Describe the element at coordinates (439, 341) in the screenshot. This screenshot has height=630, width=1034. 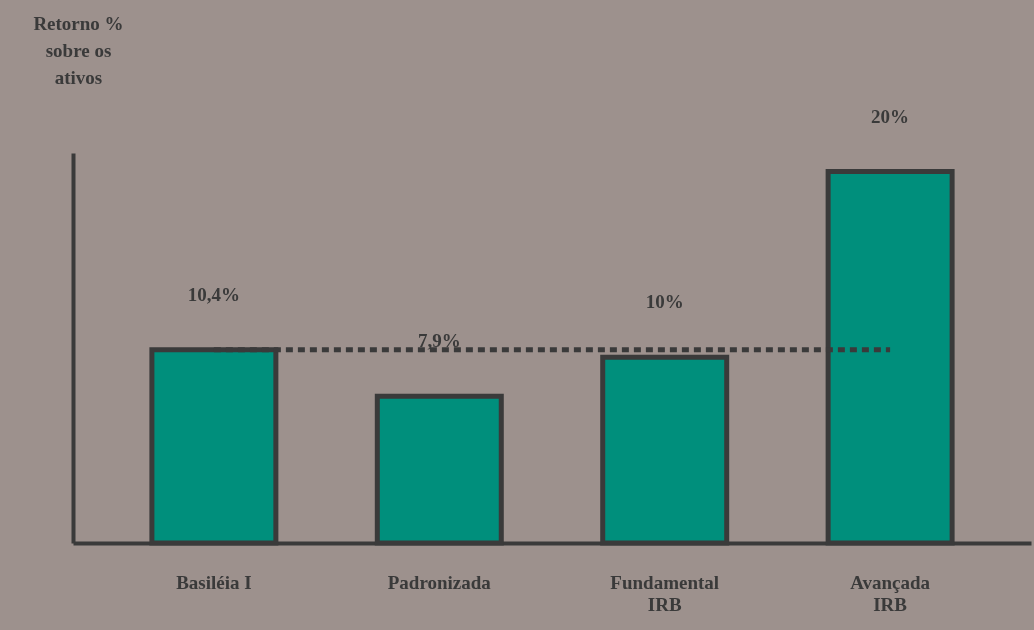
I see `data-label: 7,9%` at that location.